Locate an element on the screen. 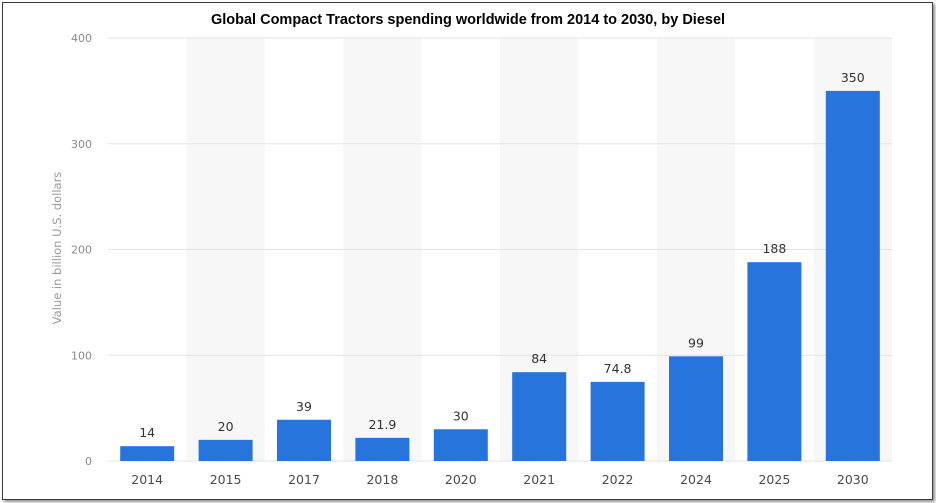  value-label-2030: 350 is located at coordinates (853, 77).